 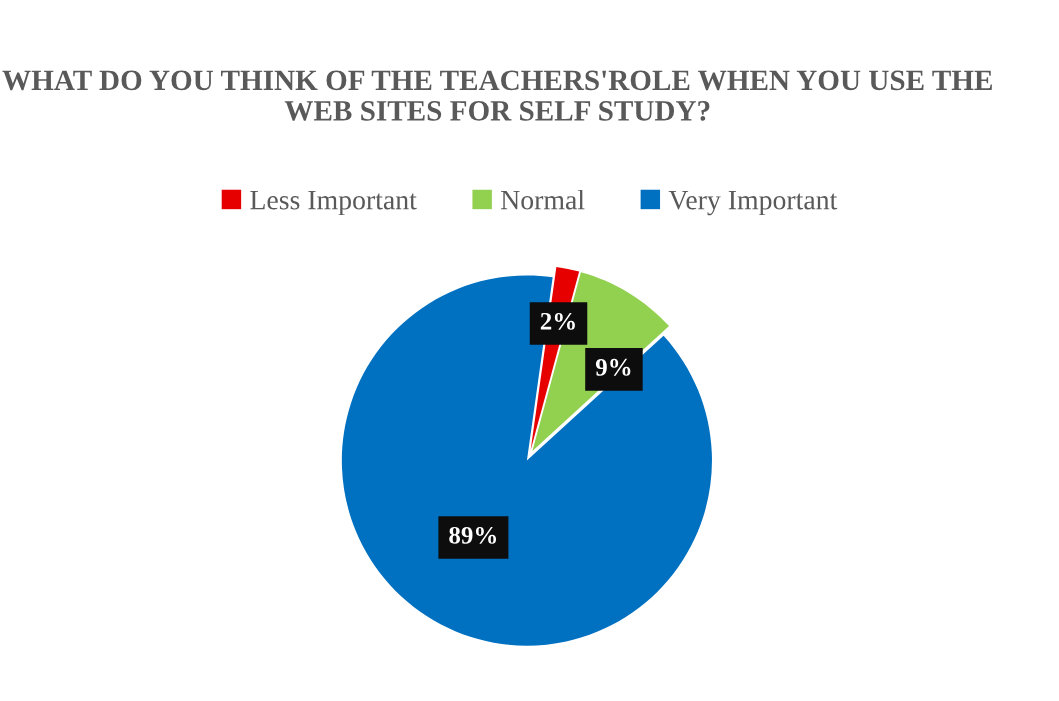 I want to click on chart-title: WHAT DO YOU THINK OF THE TEACHERS'ROLE WHEN YOU USE THE WEB SITES FOR SELF STUDY?, so click(x=497, y=95).